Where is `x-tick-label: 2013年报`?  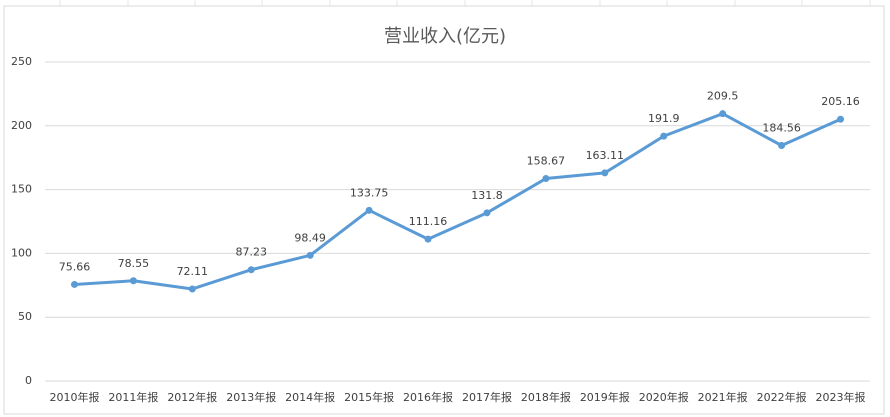 x-tick-label: 2013年报 is located at coordinates (251, 397).